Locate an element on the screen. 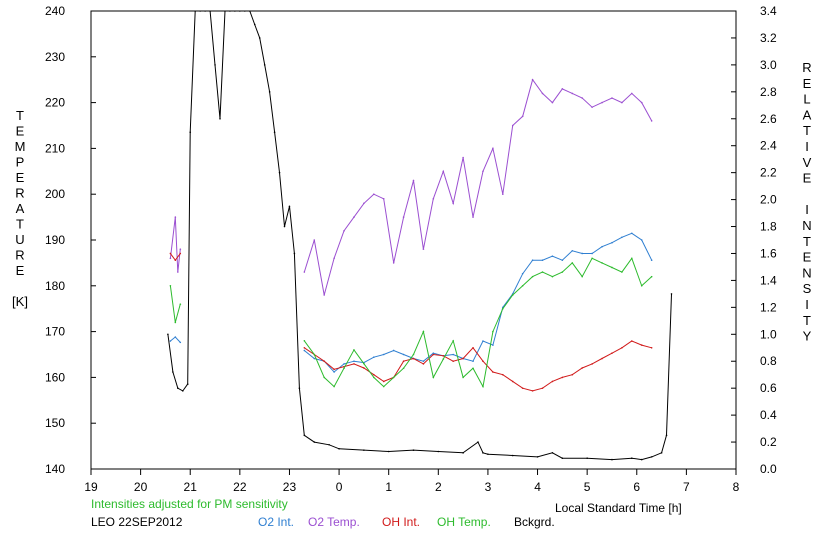 The image size is (828, 535). left-axis-letter: M is located at coordinates (20, 146).